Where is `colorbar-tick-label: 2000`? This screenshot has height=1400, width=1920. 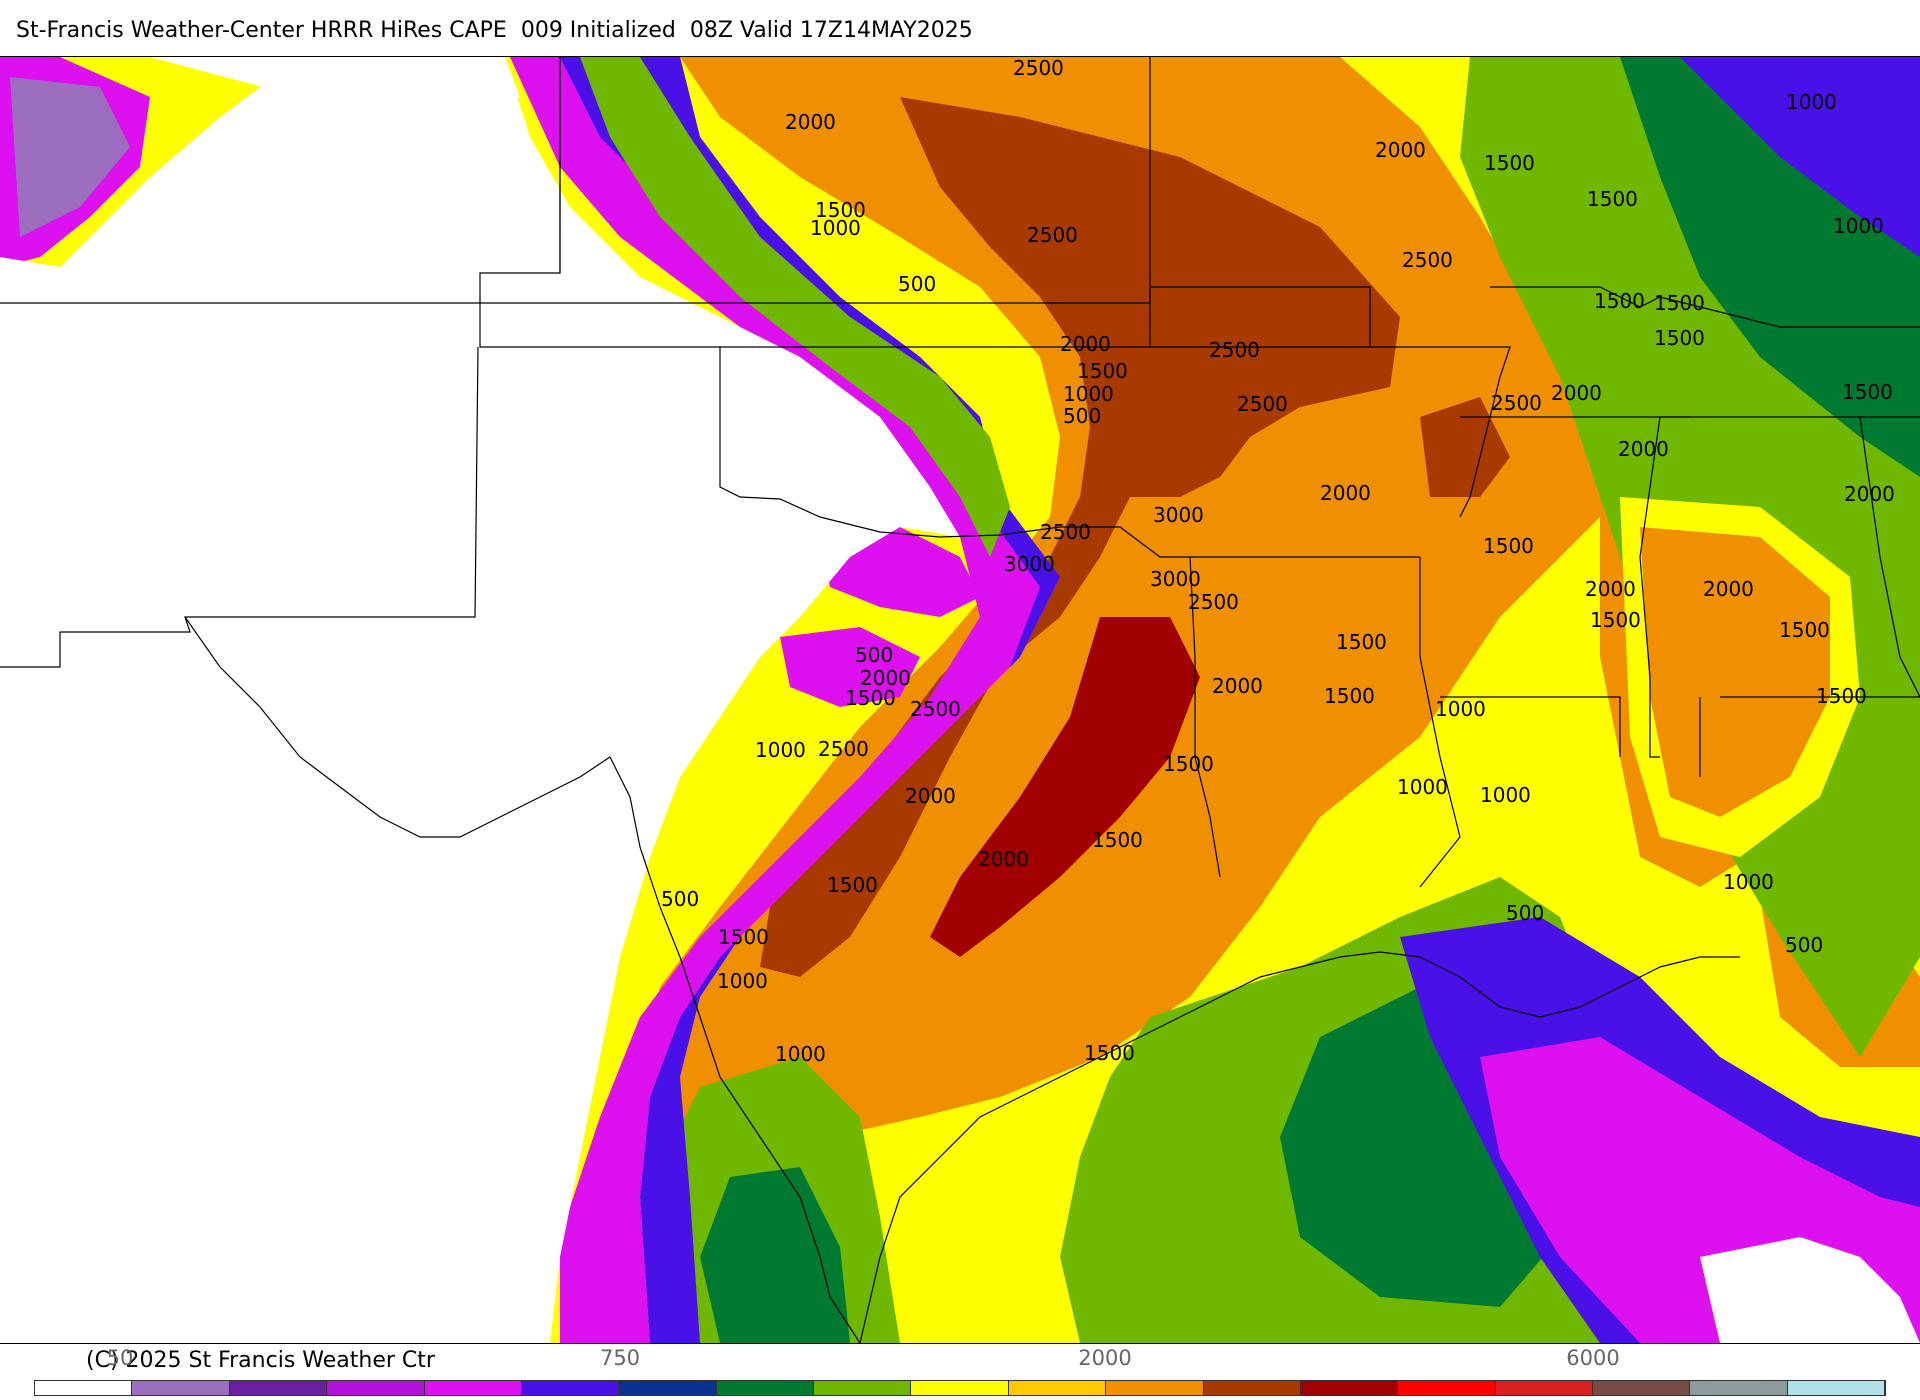 colorbar-tick-label: 2000 is located at coordinates (1105, 1358).